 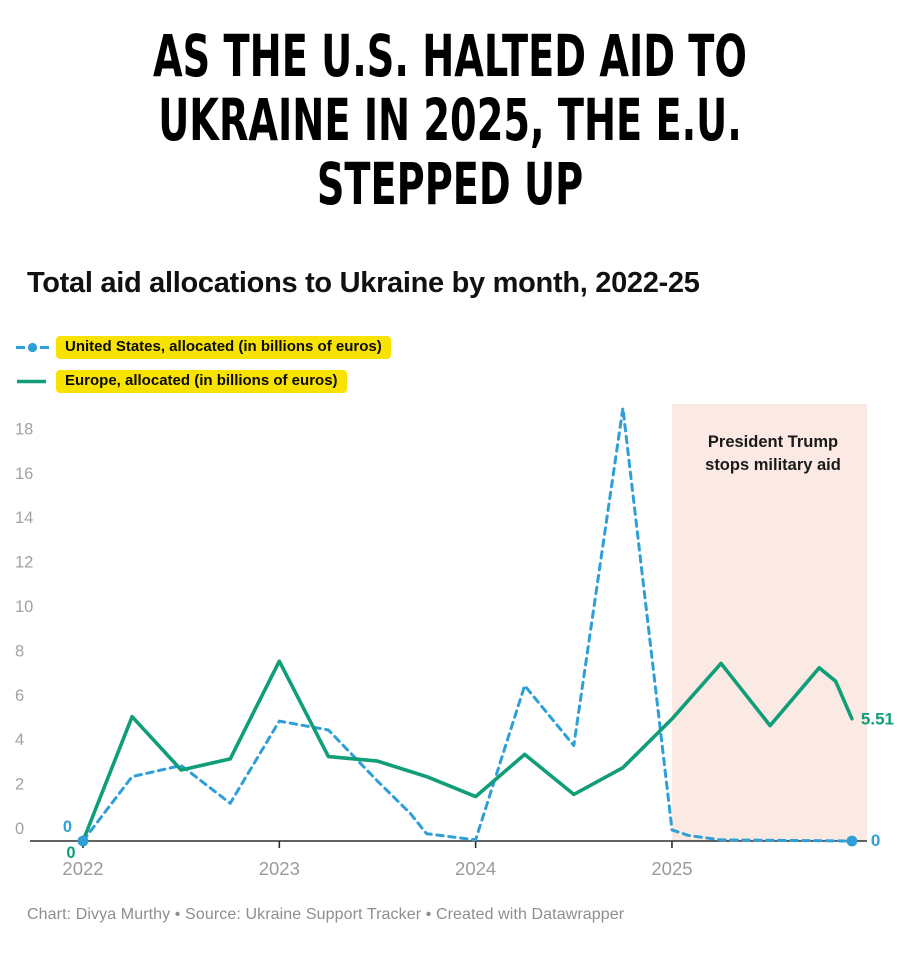 I want to click on legend-label-europe: Europe, allocated (in billions of euros), so click(x=201, y=381).